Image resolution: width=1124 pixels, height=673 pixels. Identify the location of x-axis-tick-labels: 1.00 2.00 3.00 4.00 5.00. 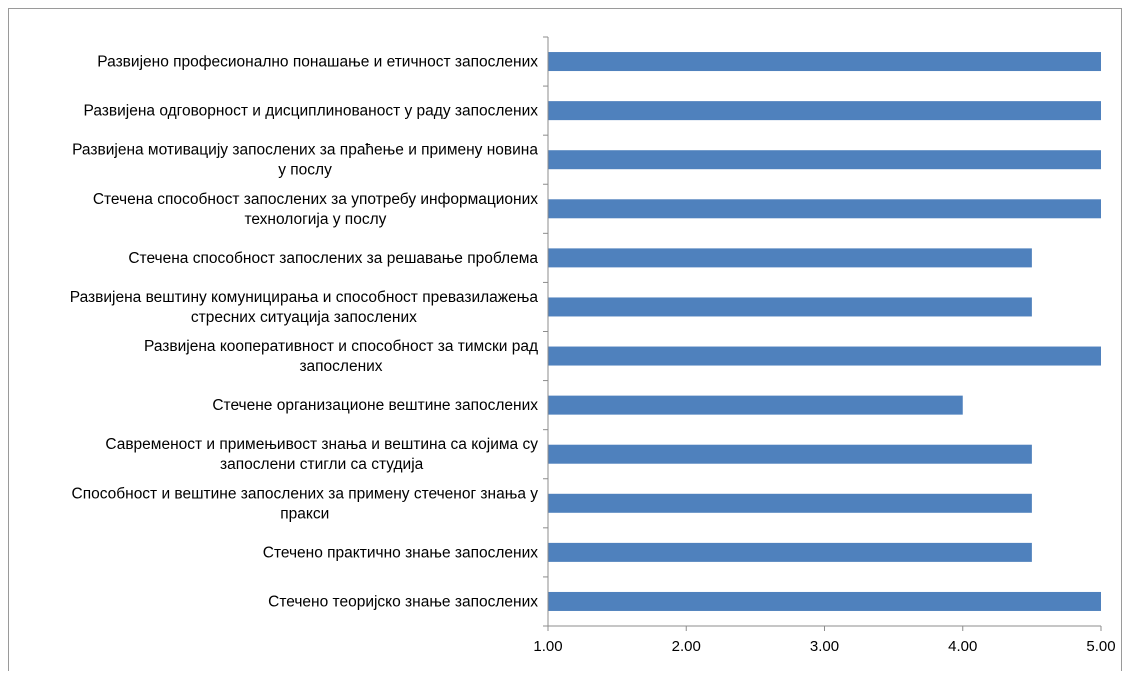
(824, 646).